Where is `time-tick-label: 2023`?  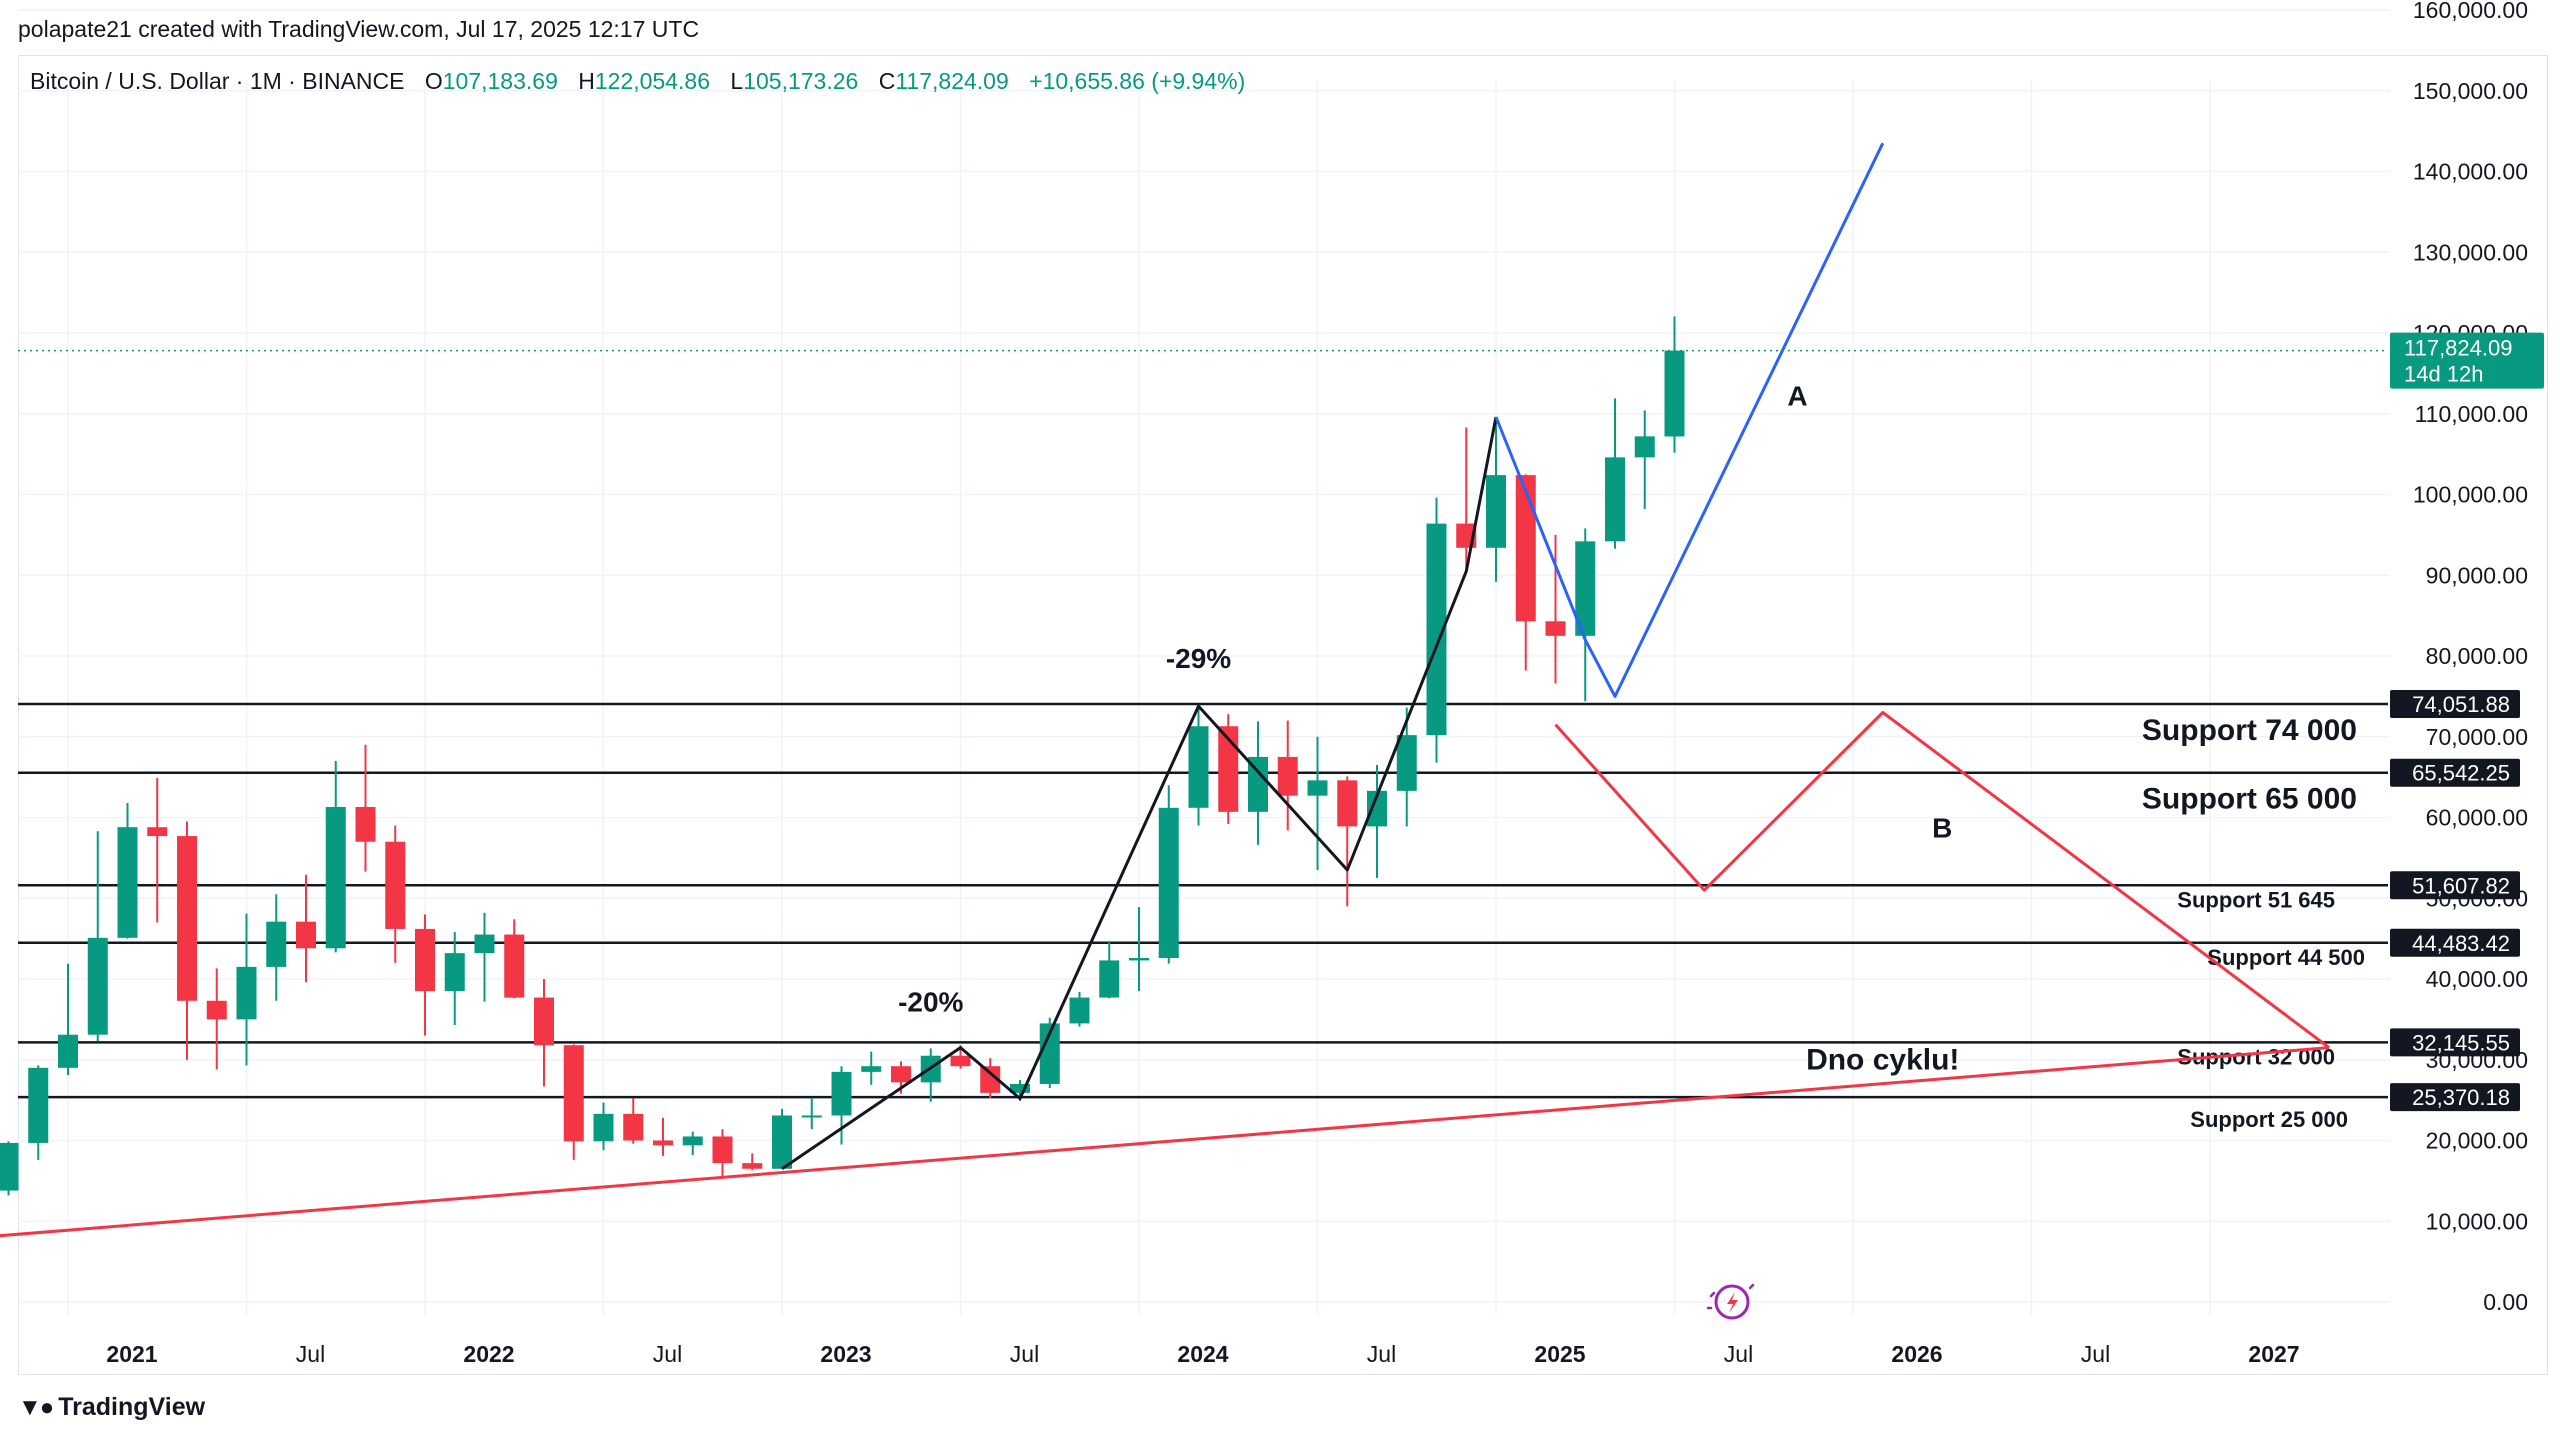 time-tick-label: 2023 is located at coordinates (845, 1354).